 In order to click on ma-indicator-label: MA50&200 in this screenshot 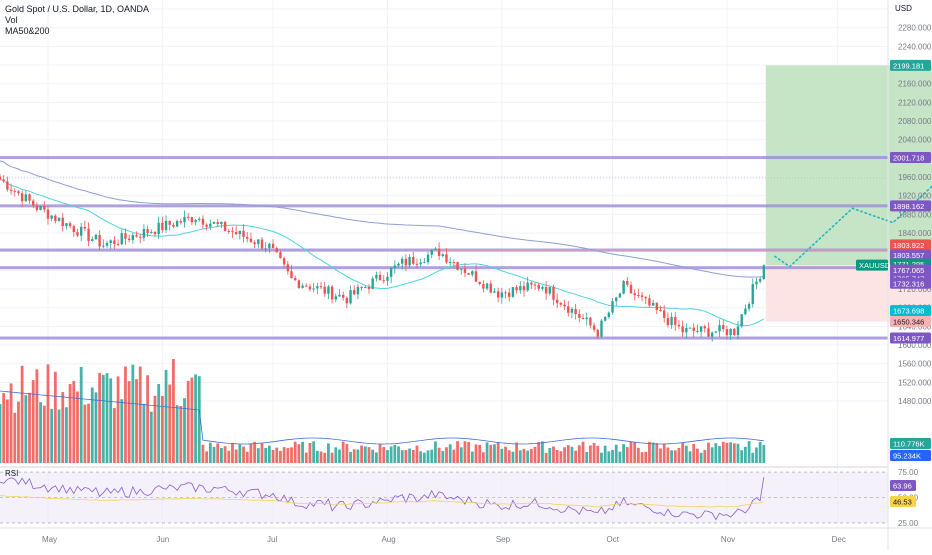, I will do `click(27, 31)`.